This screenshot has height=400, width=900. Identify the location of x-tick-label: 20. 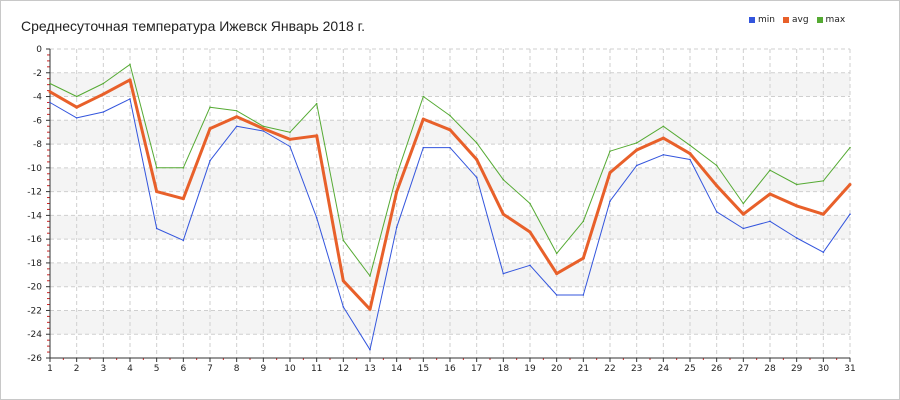
(557, 369).